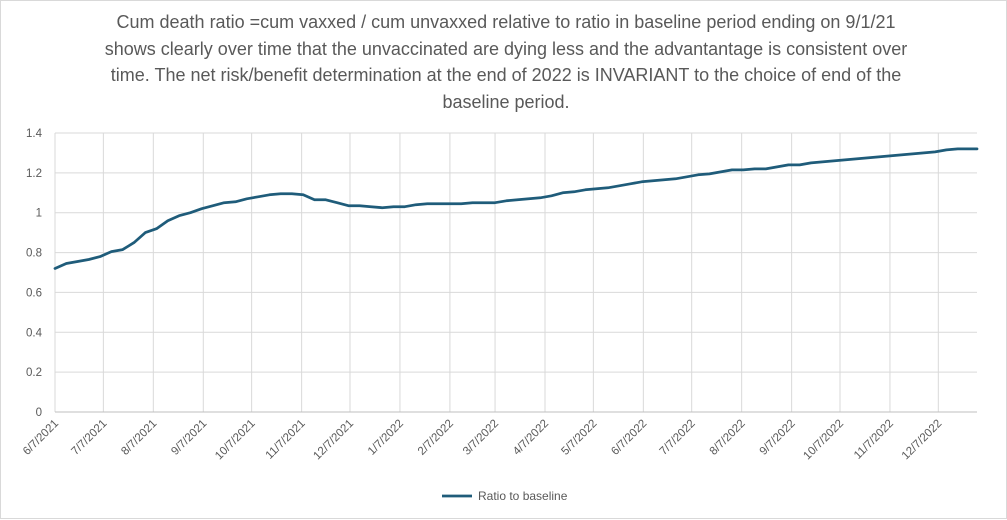 This screenshot has width=1007, height=520. I want to click on x-tick-label: 12/7/2021, so click(333, 440).